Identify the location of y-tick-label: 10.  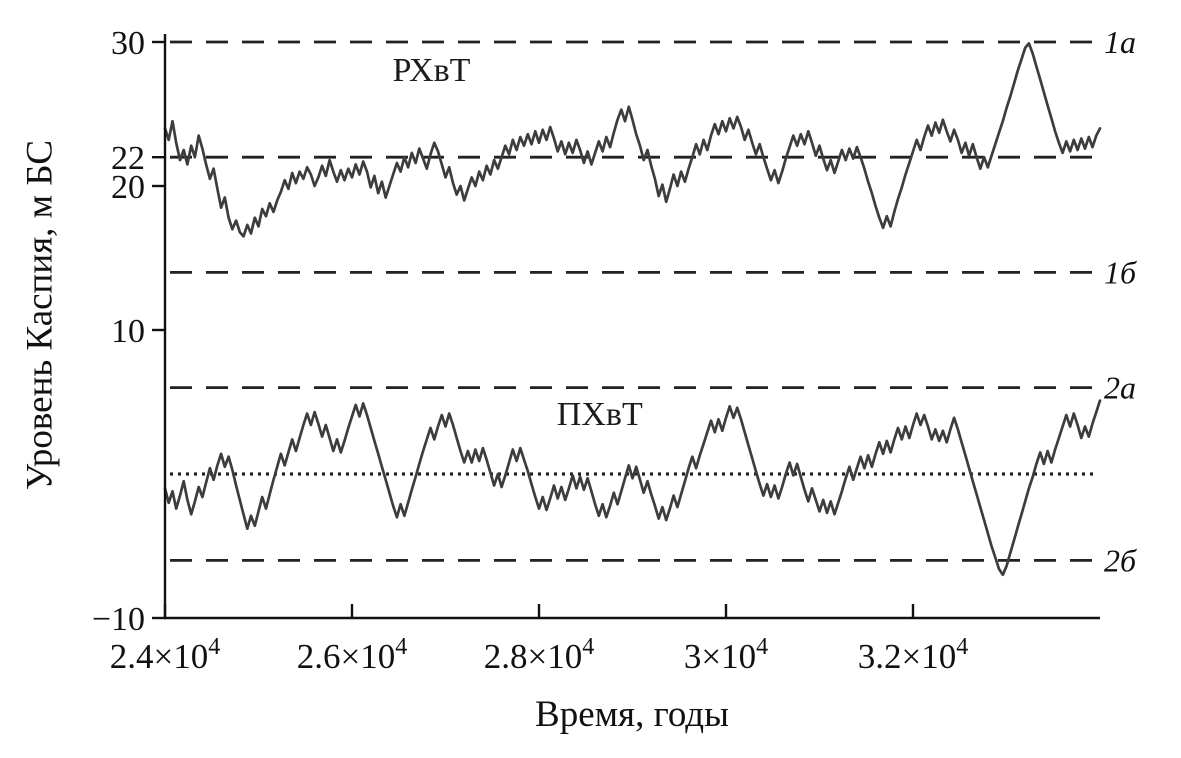
(128, 331).